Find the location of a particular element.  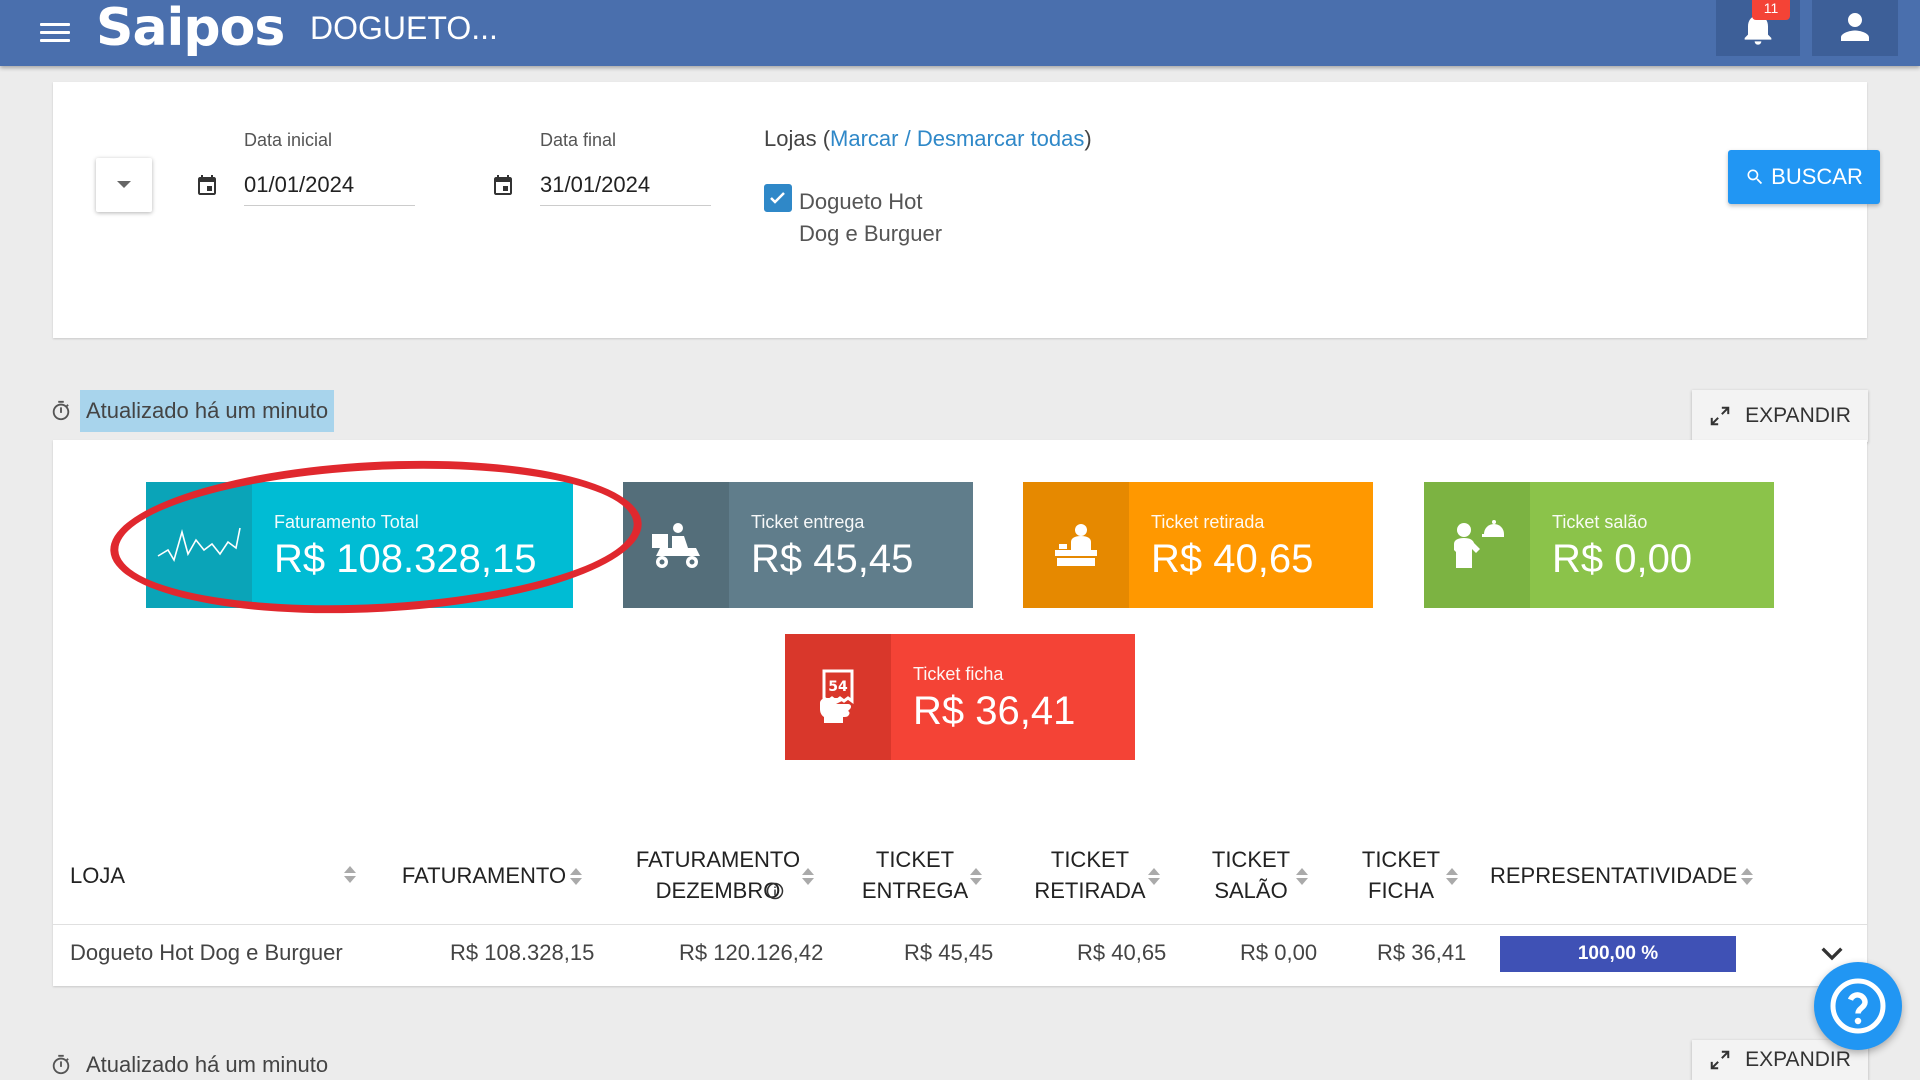

search-button: BUSCAR is located at coordinates (1804, 177).